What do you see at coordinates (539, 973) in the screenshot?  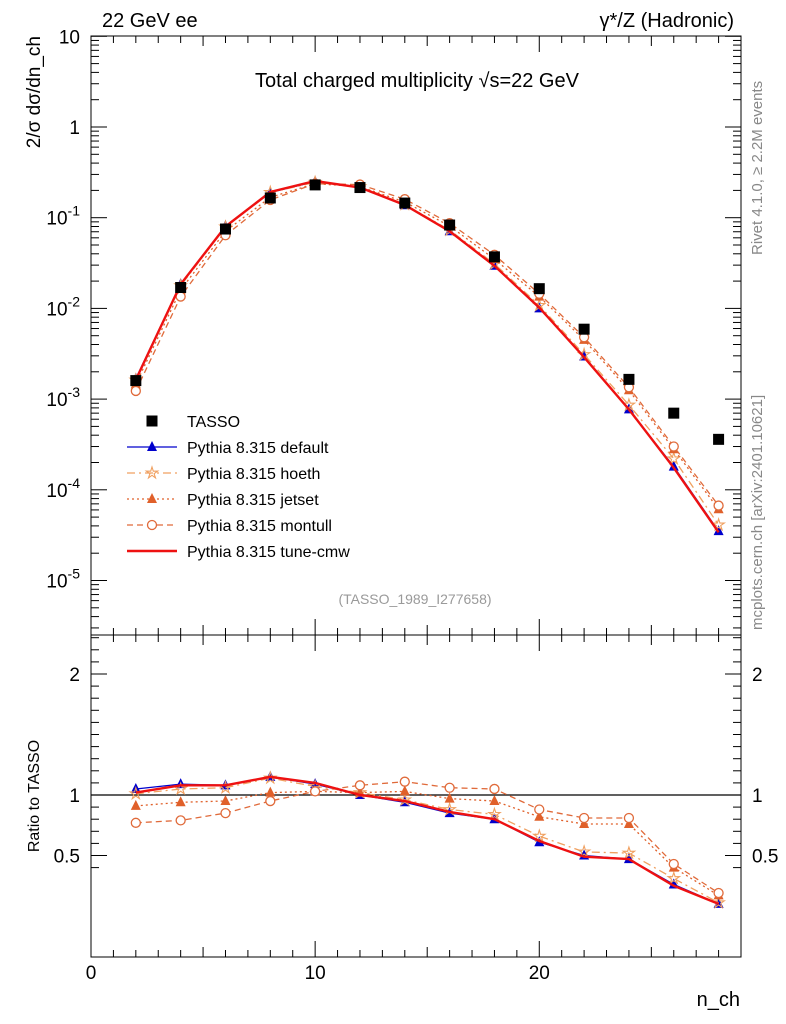 I see `x-tick-label: 20` at bounding box center [539, 973].